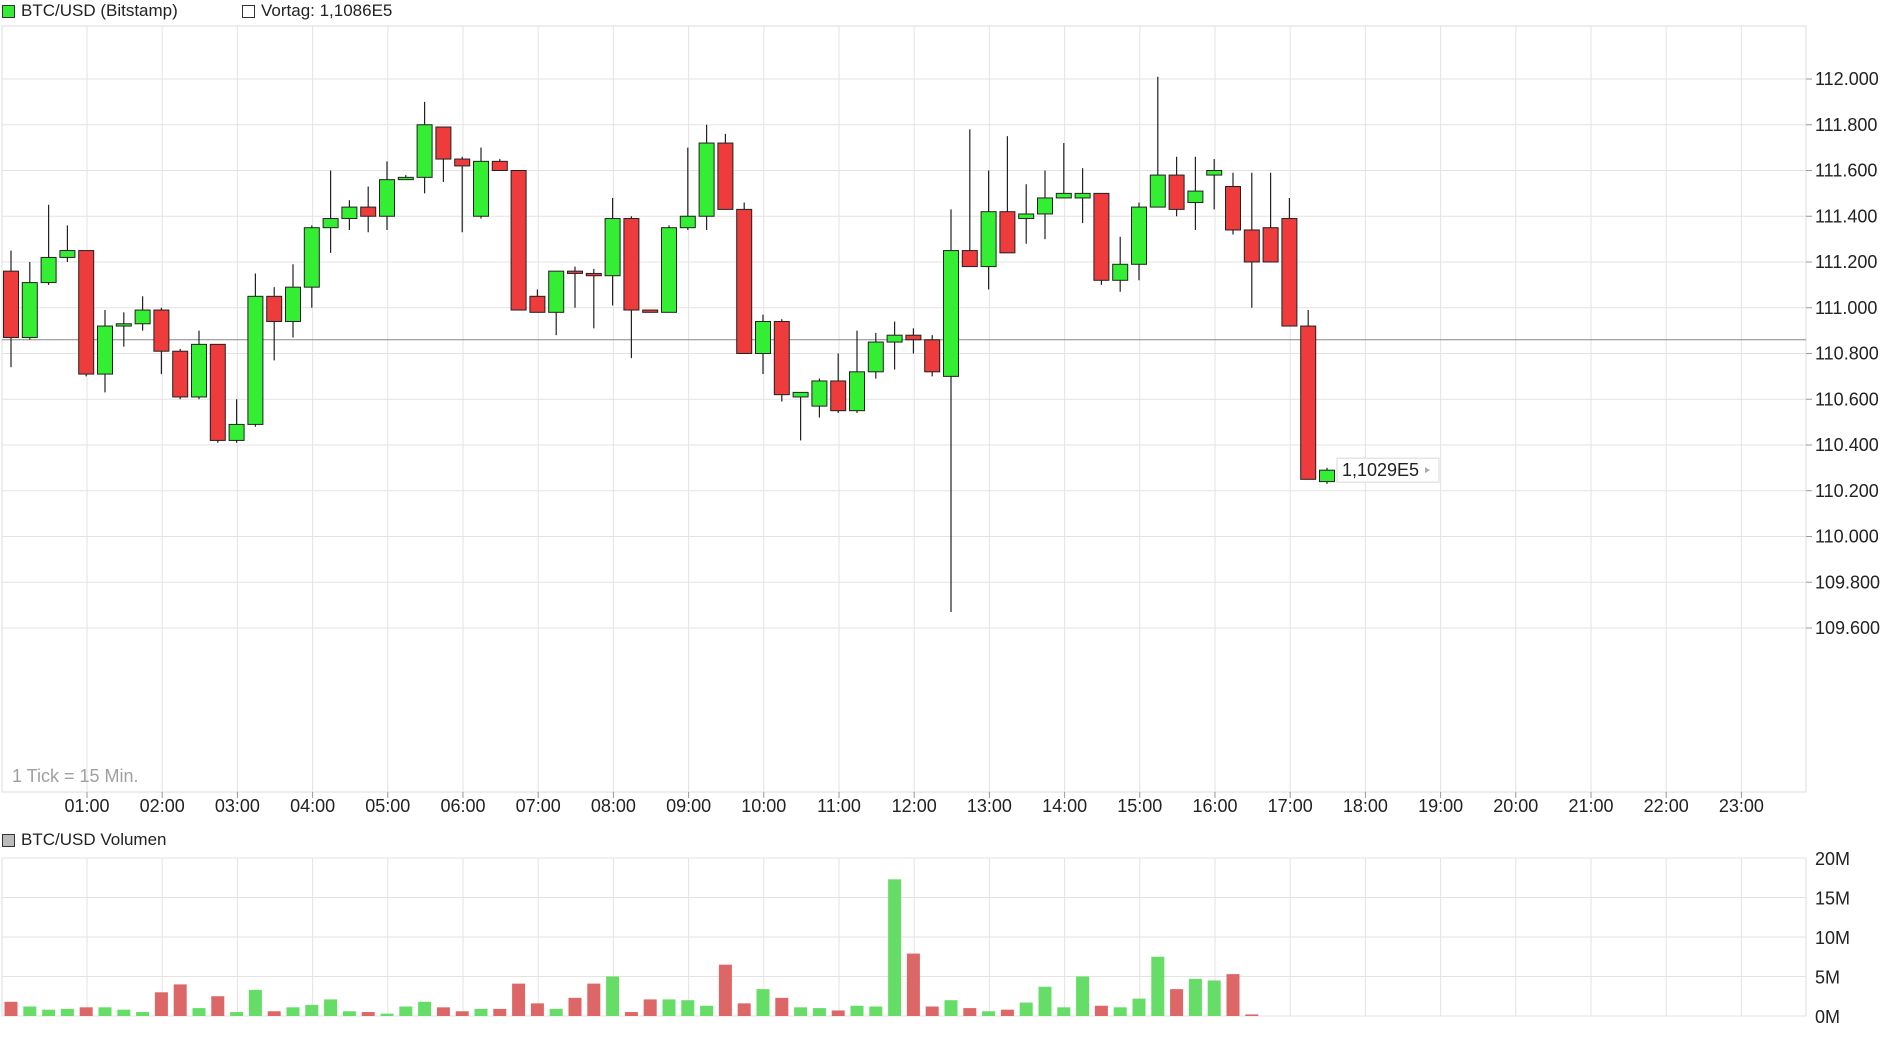 The height and width of the screenshot is (1037, 1880). What do you see at coordinates (1846, 262) in the screenshot?
I see `price-tick-label: 111.200` at bounding box center [1846, 262].